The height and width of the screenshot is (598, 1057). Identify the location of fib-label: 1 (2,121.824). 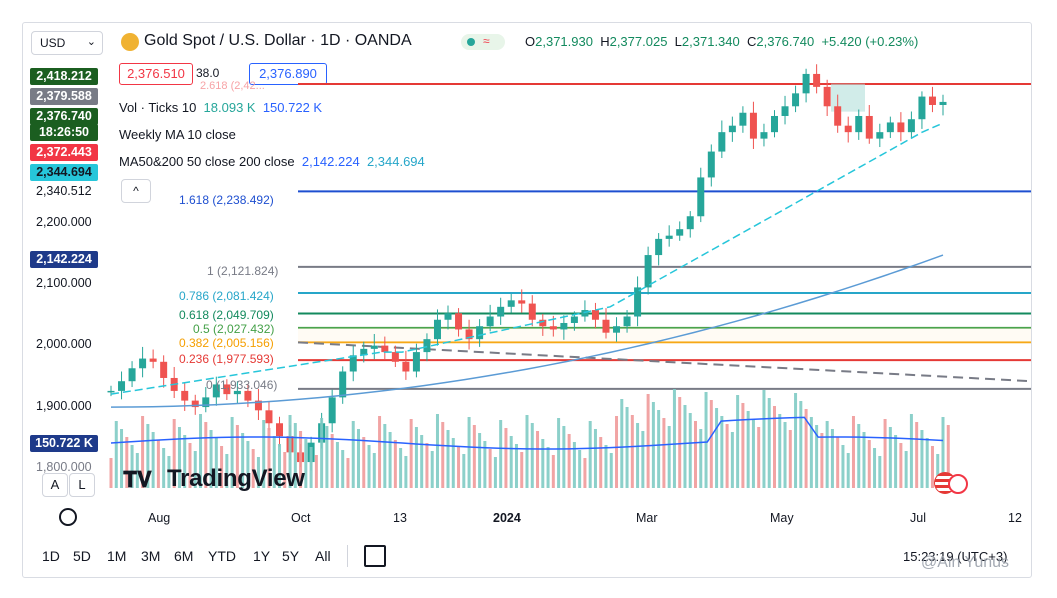
(243, 271).